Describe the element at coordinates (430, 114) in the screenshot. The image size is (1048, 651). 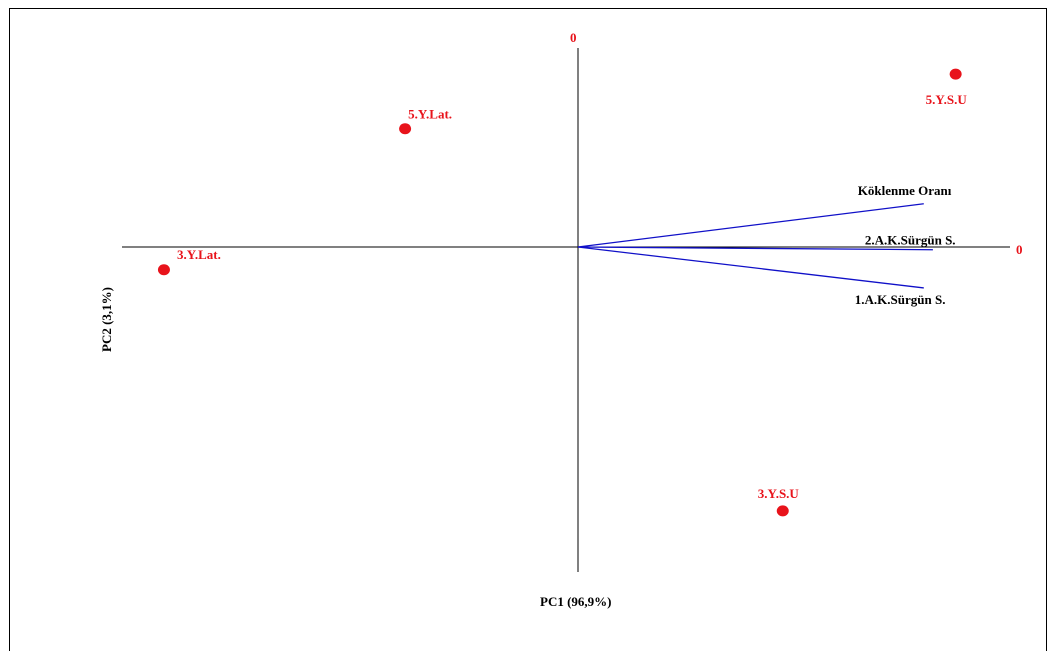
I see `point-label: 5.Y.Lat.` at that location.